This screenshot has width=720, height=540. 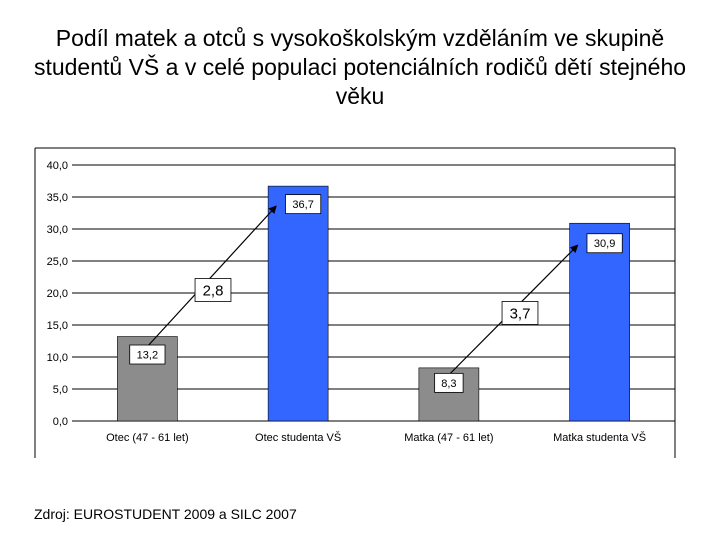 I want to click on ratio-label: 2,8, so click(x=213, y=290).